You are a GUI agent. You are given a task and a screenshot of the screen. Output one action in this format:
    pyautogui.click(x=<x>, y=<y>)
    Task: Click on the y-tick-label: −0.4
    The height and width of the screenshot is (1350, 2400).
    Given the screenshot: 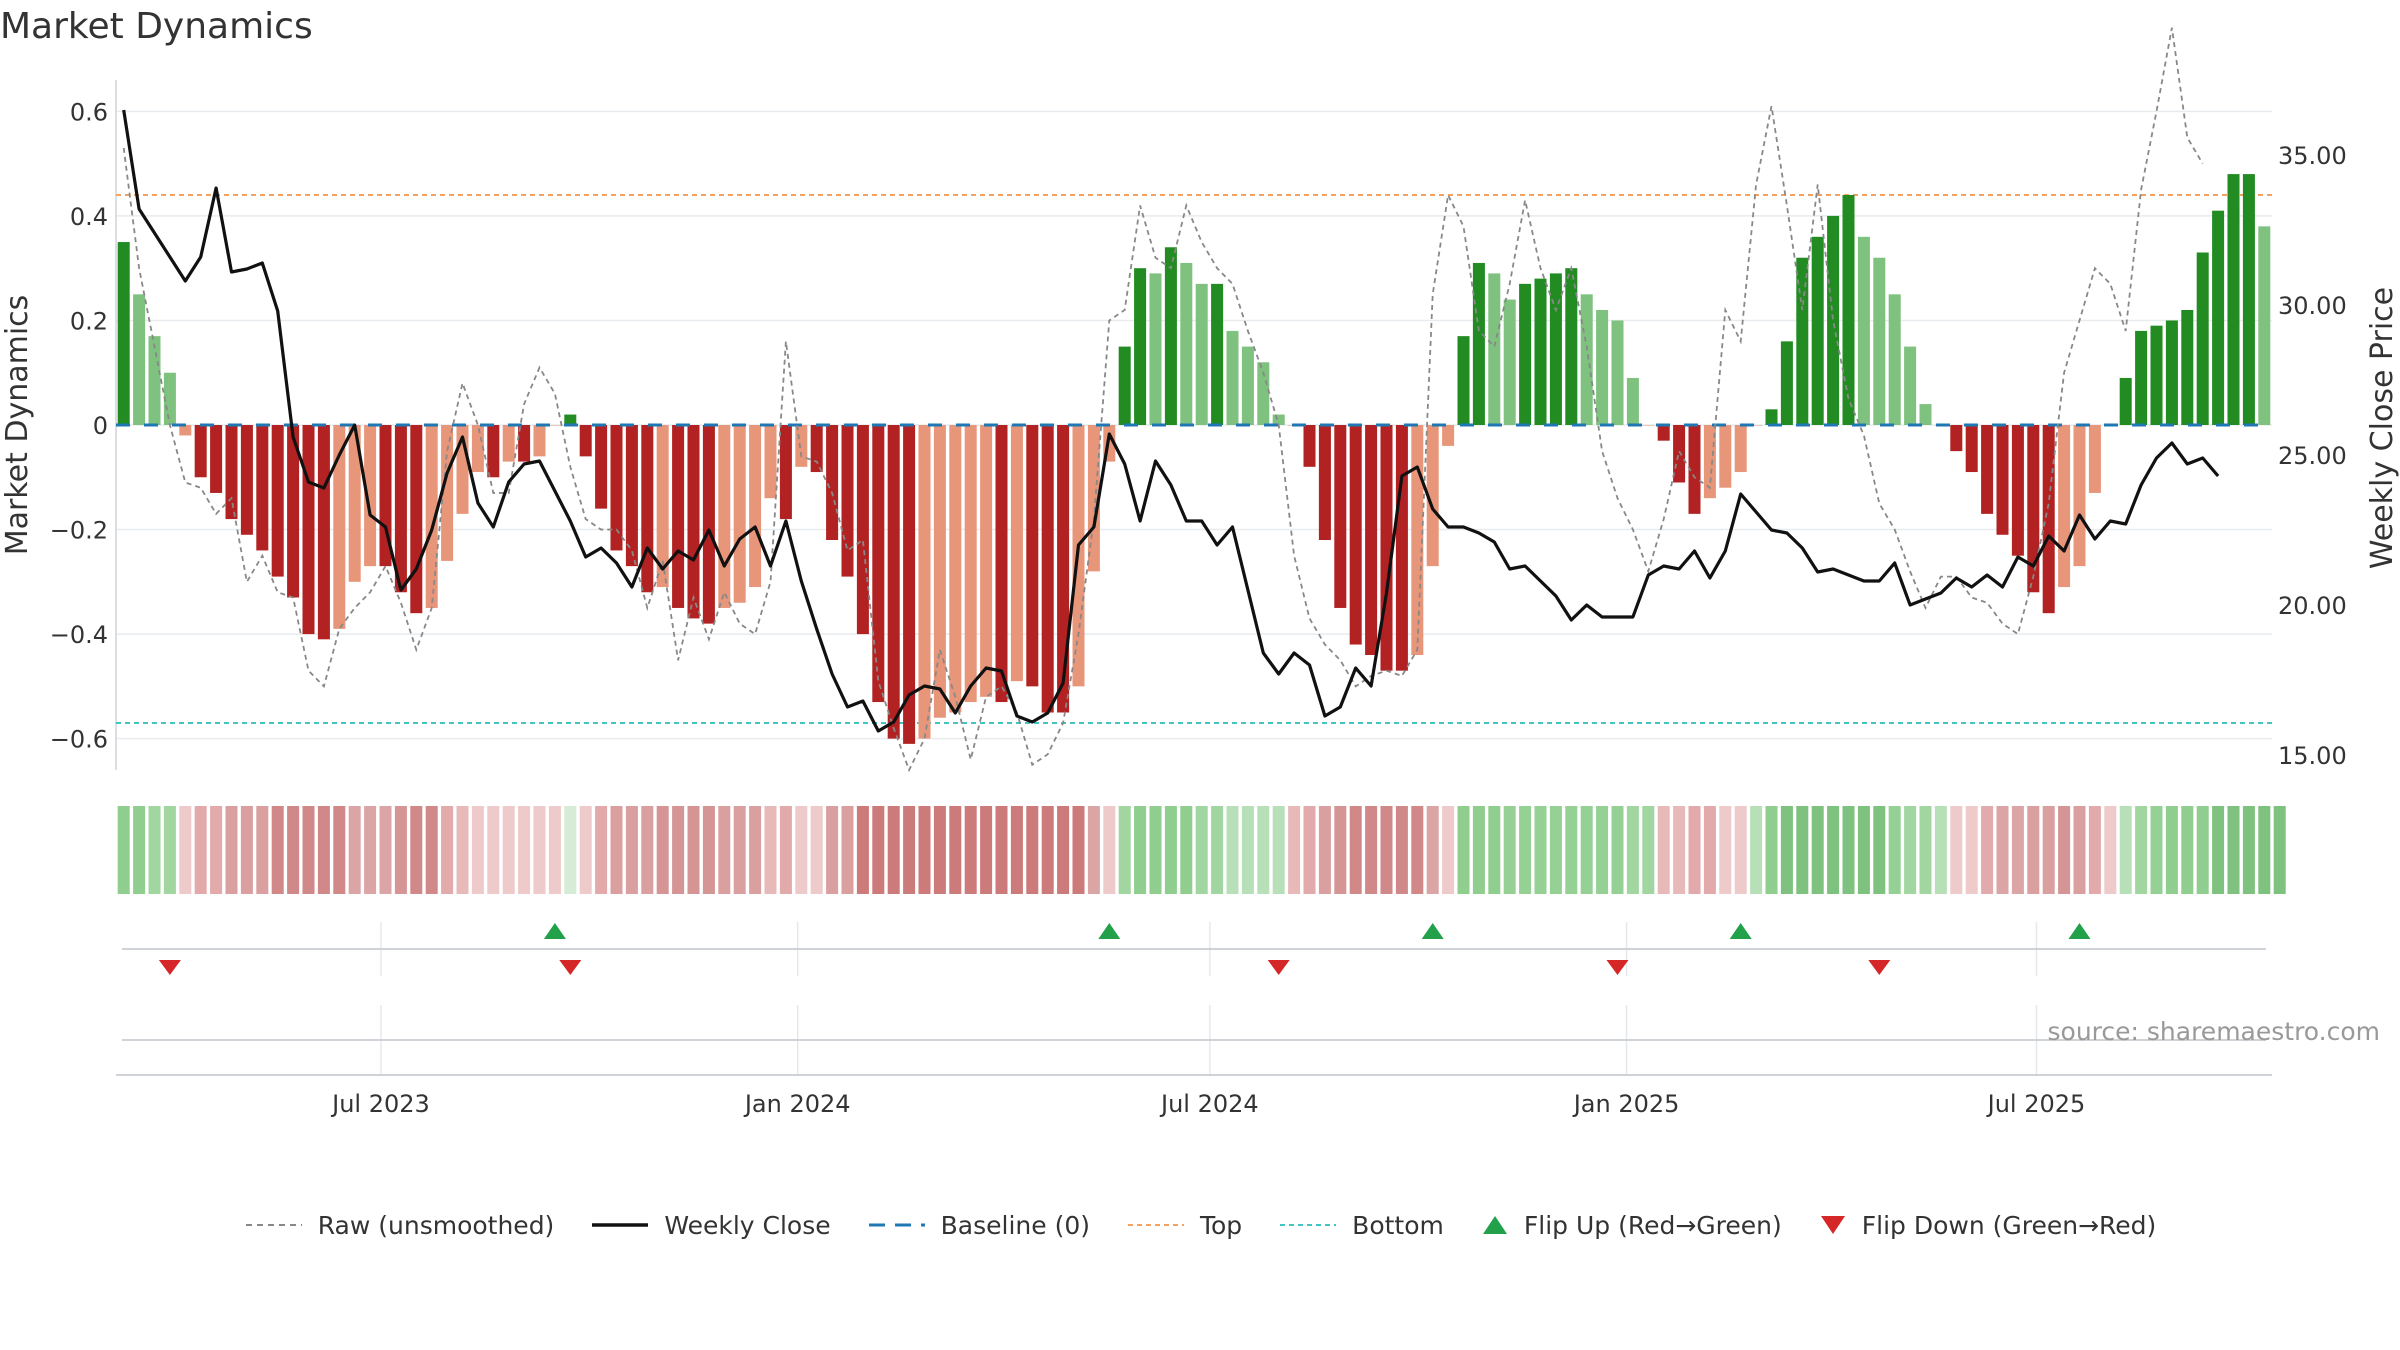 What is the action you would take?
    pyautogui.click(x=79, y=635)
    